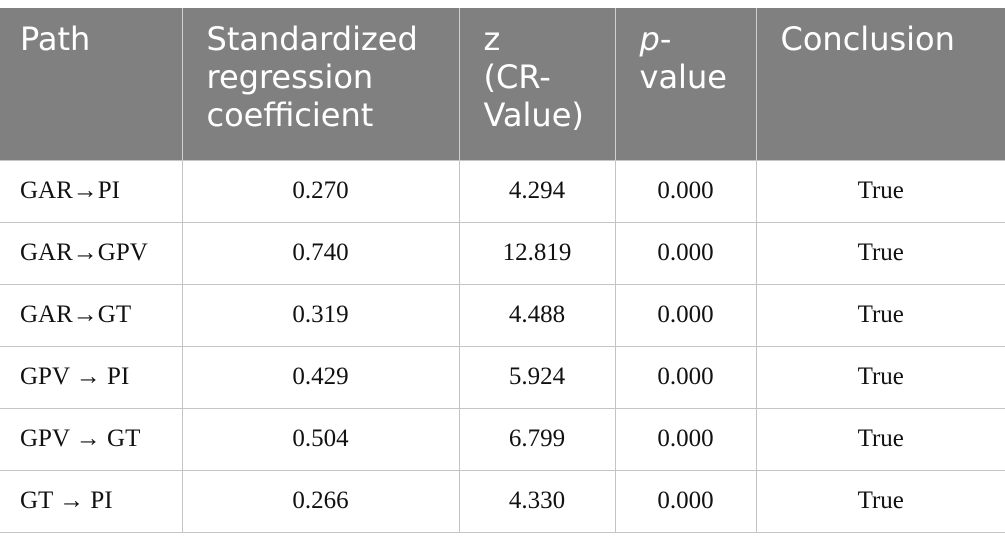 This screenshot has width=1005, height=551. I want to click on table-row: GPV → GT 0.504 6.799 0.000 True, so click(502, 439).